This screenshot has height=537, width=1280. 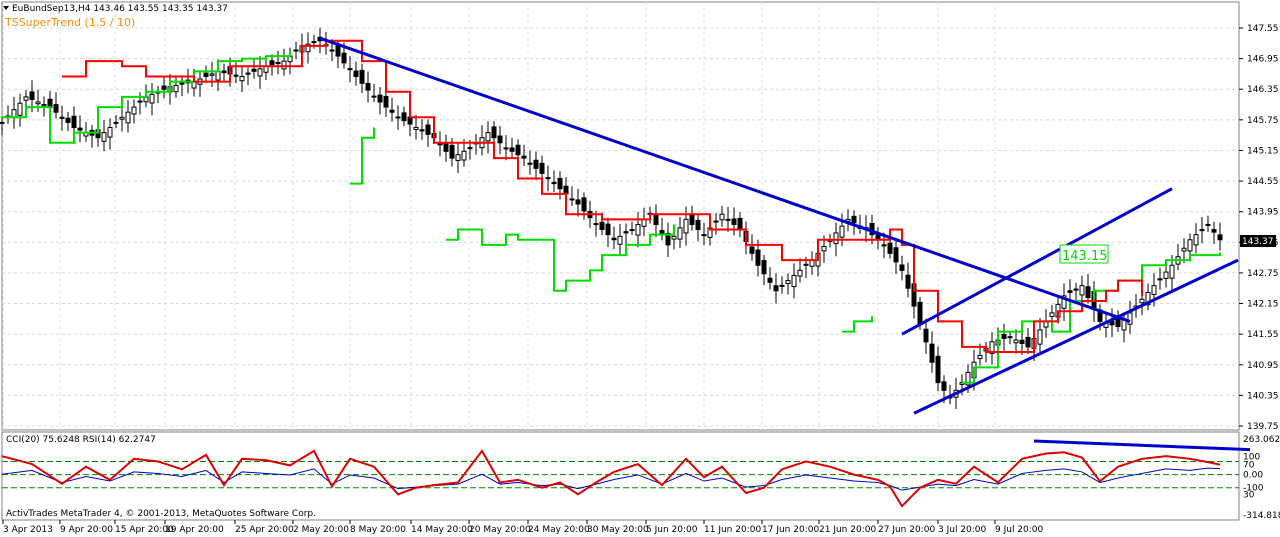 I want to click on cci-line, so click(x=611, y=478).